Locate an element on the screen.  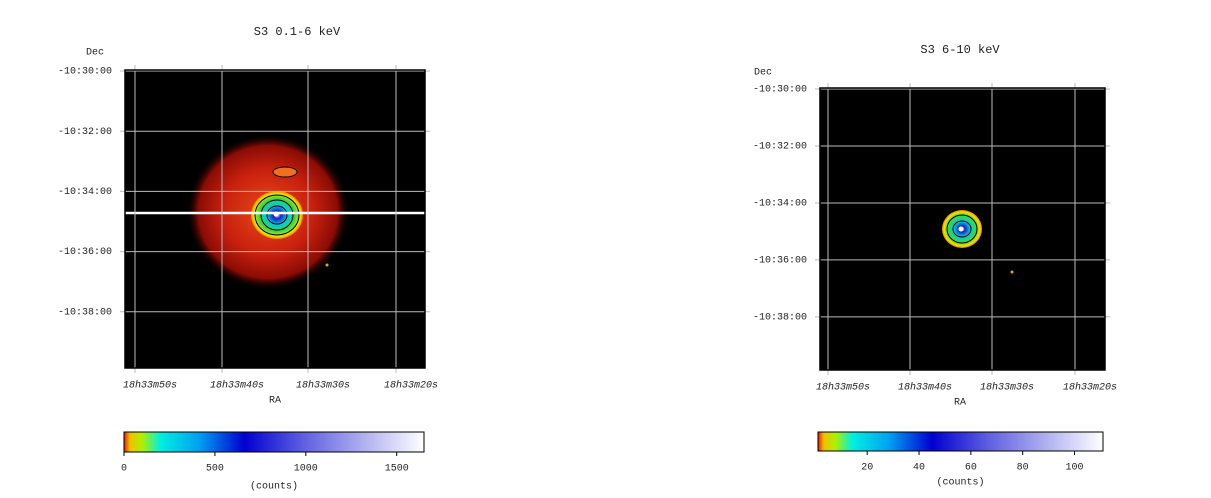
image-right is located at coordinates (962, 229).